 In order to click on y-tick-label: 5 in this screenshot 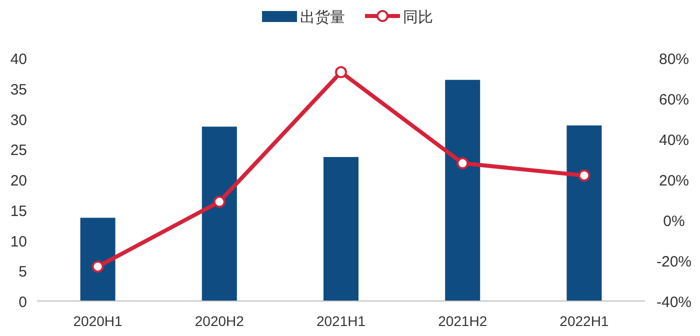, I will do `click(22, 272)`.